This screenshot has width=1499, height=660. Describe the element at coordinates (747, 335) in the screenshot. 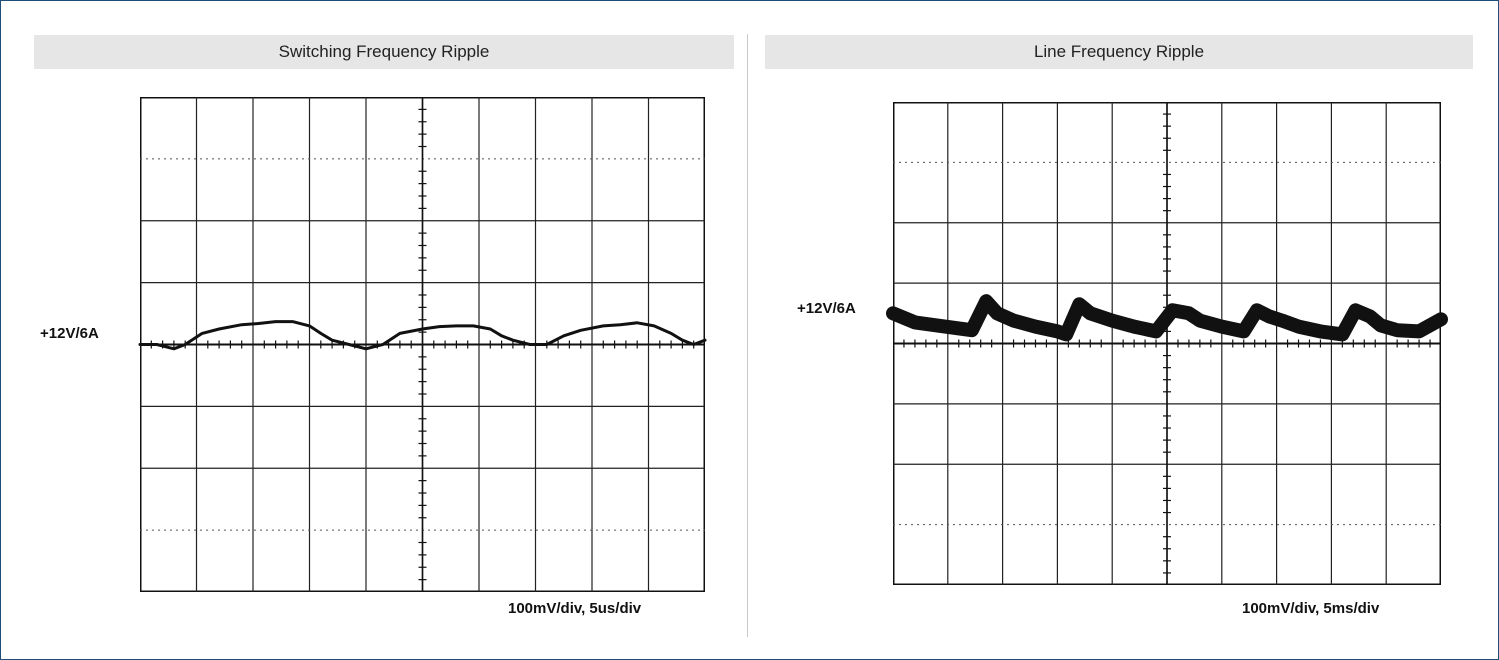

I see `panel-divider` at that location.